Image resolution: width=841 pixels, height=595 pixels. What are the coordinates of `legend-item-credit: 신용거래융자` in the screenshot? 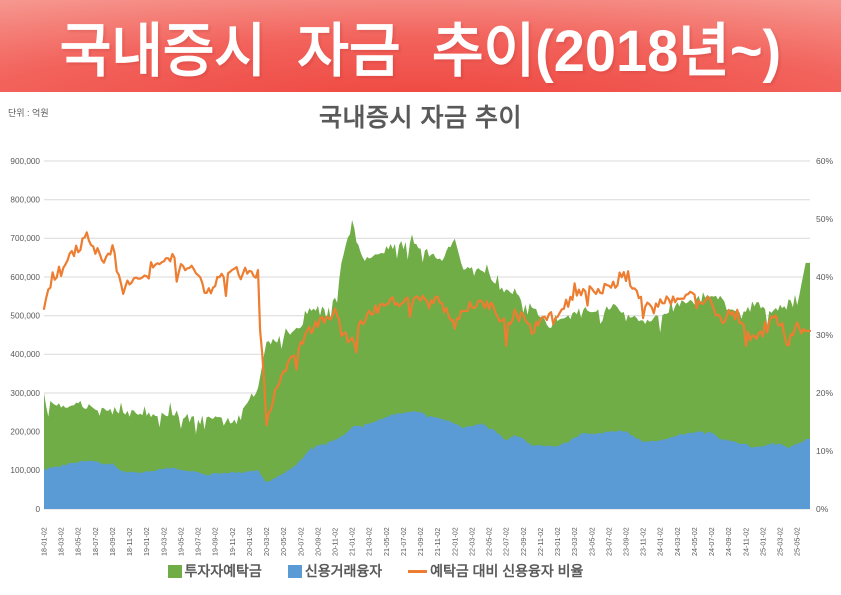 It's located at (335, 571).